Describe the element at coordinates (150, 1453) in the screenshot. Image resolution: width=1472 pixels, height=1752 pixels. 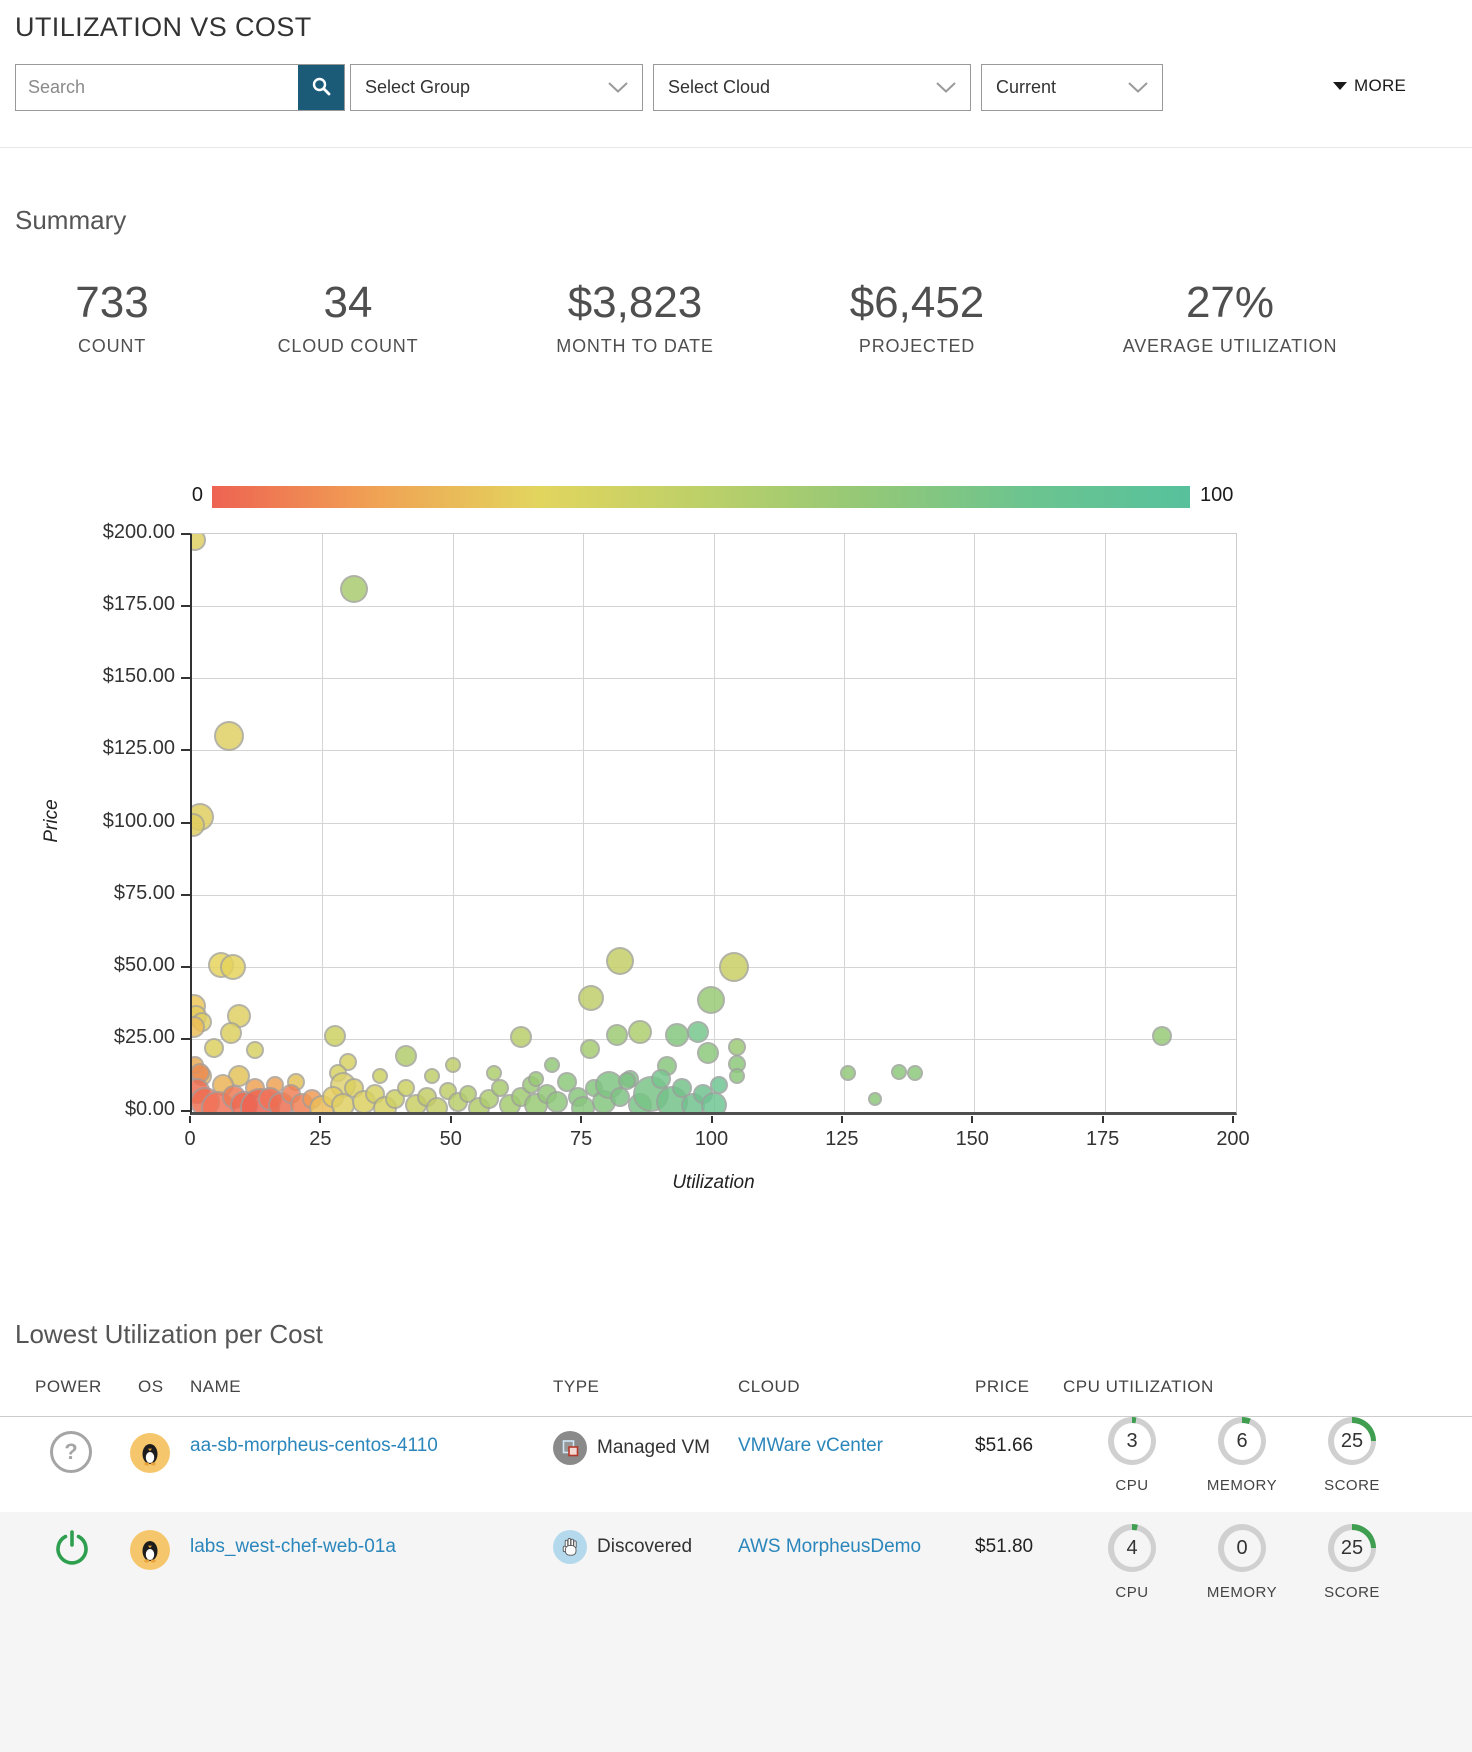
I see `linux-os-icon` at that location.